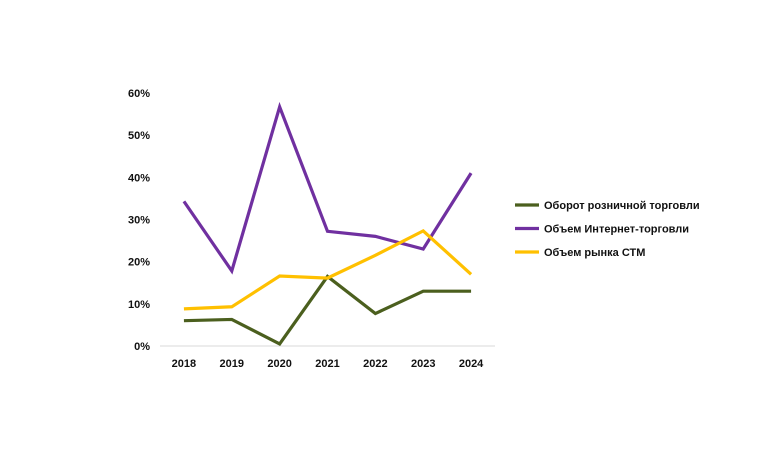 This screenshot has height=453, width=774. What do you see at coordinates (594, 253) in the screenshot?
I see `legend-label: Объем рынка СТМ` at bounding box center [594, 253].